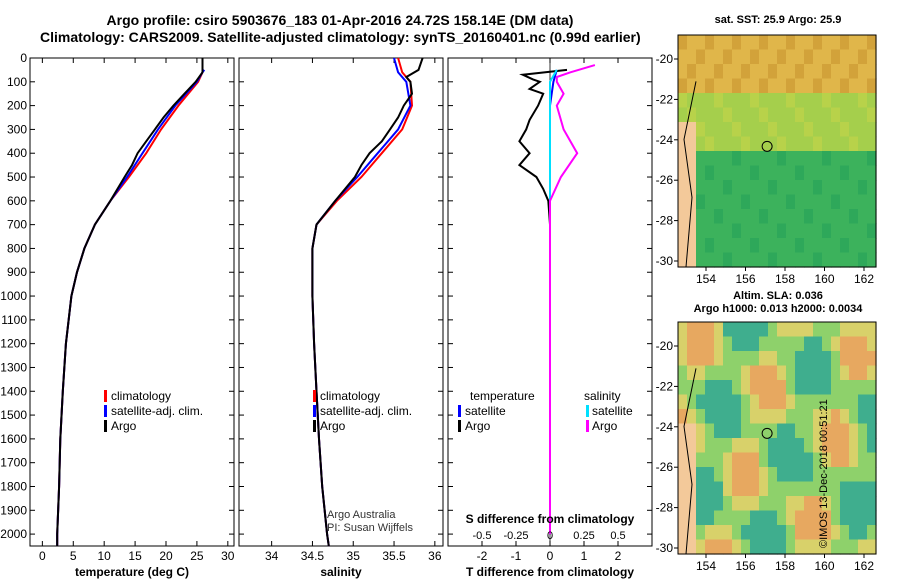 Image resolution: width=900 pixels, height=580 pixels. Describe the element at coordinates (553, 302) in the screenshot. I see `difference-series-s-satellite` at that location.